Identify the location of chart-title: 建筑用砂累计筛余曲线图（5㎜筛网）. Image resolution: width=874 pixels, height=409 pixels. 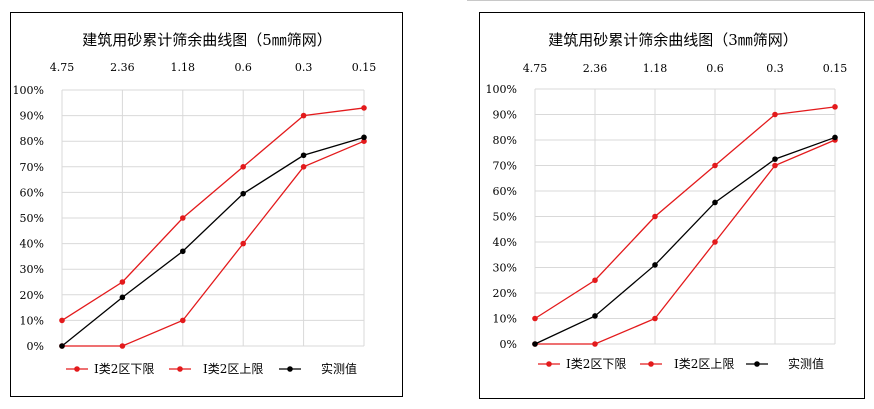
(207, 40).